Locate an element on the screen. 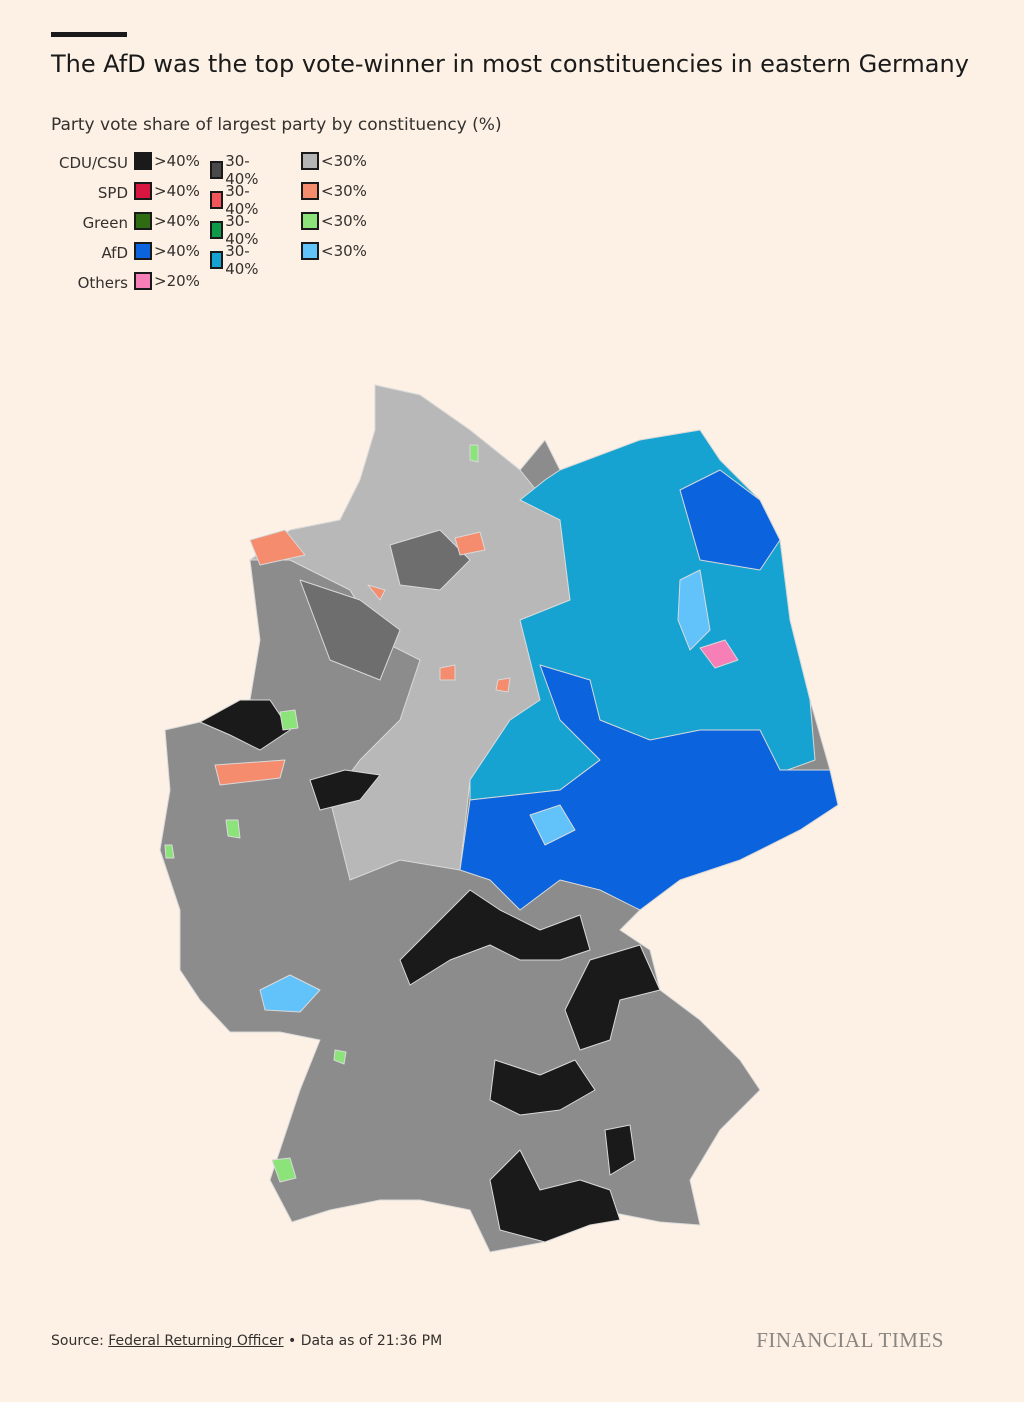 This screenshot has width=1024, height=1402. black-nrw is located at coordinates (290, 755).